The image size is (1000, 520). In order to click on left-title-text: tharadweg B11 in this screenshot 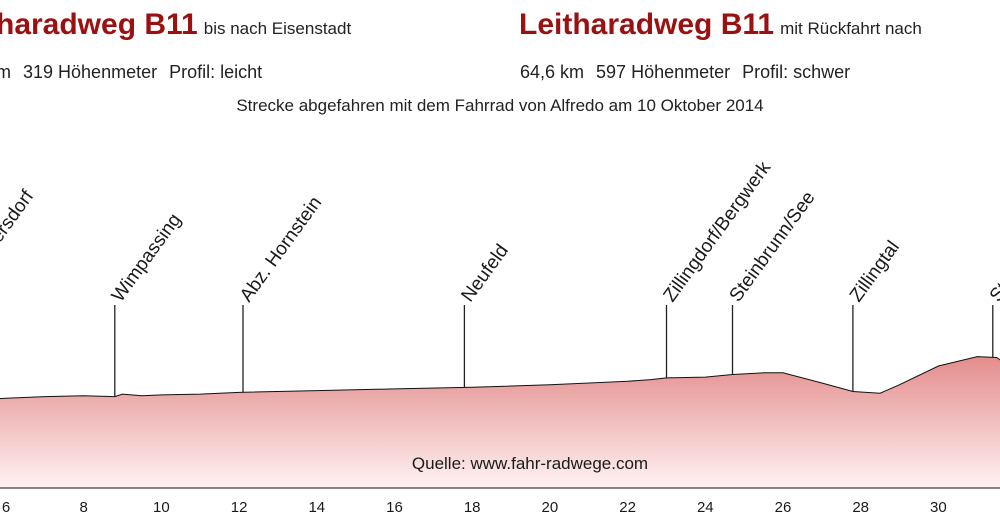, I will do `click(99, 24)`.